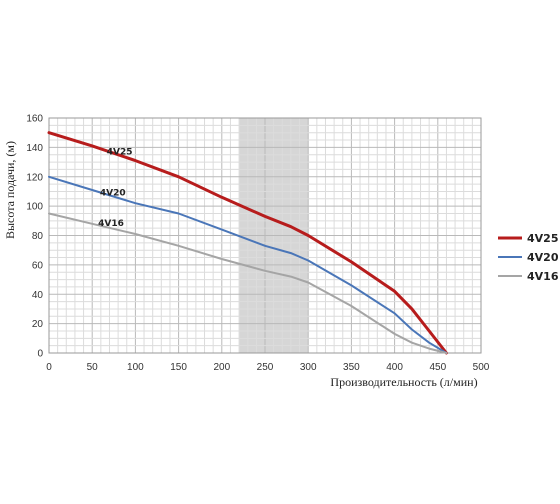 This screenshot has height=504, width=560. I want to click on x-tick-label: 100, so click(135, 367).